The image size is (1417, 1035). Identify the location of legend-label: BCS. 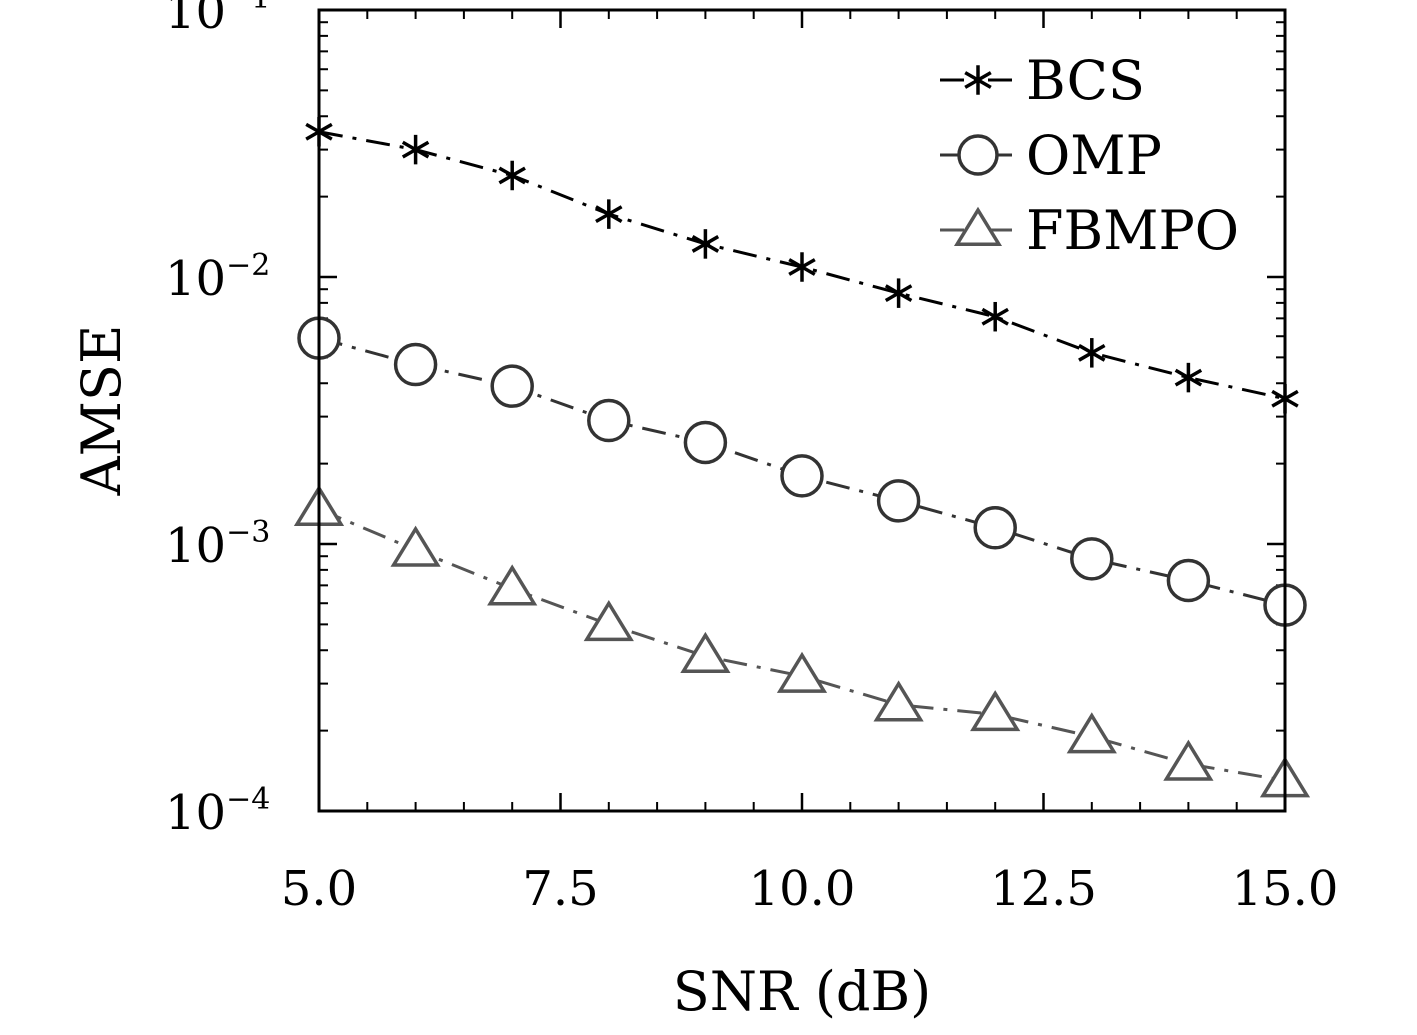
(1085, 80).